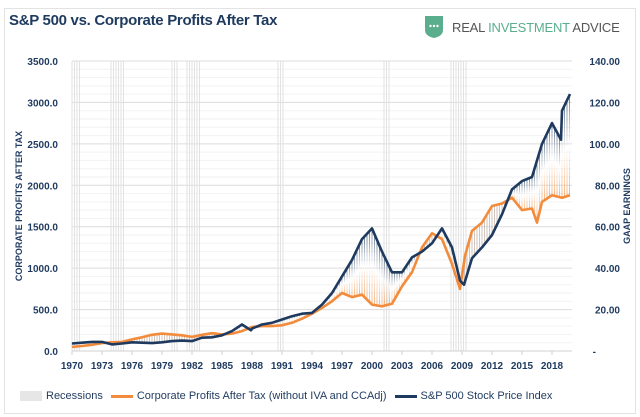 Image resolution: width=640 pixels, height=417 pixels. Describe the element at coordinates (522, 27) in the screenshot. I see `logo: REAL INVESTMENT ADVICE` at that location.